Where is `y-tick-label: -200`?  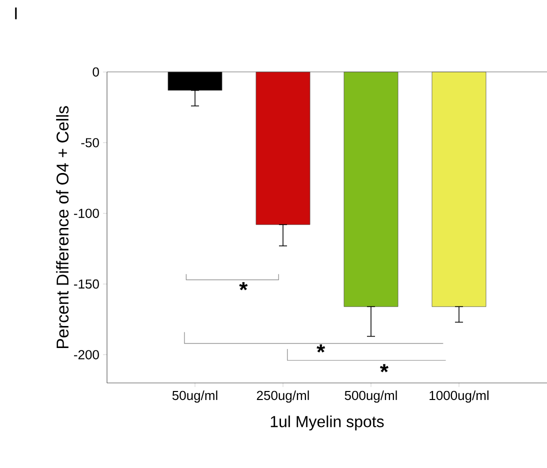 y-tick-label: -200 is located at coordinates (86, 355).